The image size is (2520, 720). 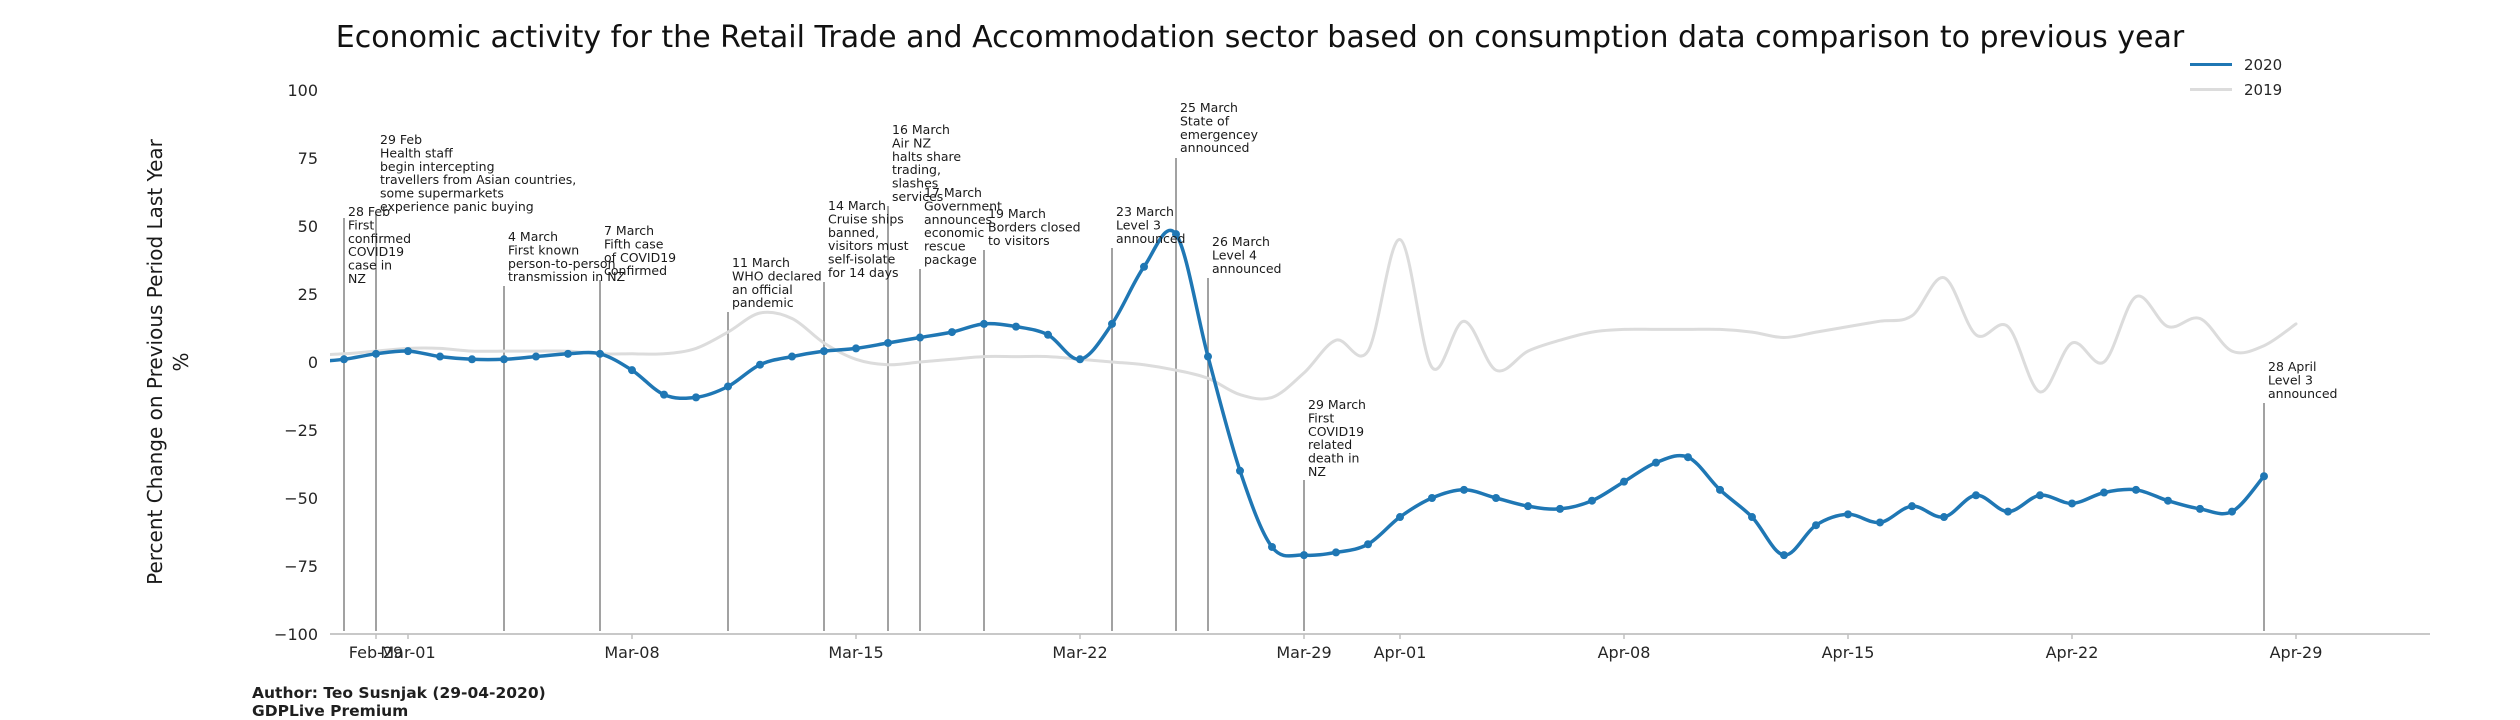 What do you see at coordinates (2263, 89) in the screenshot?
I see `legend-label-2019: 2019` at bounding box center [2263, 89].